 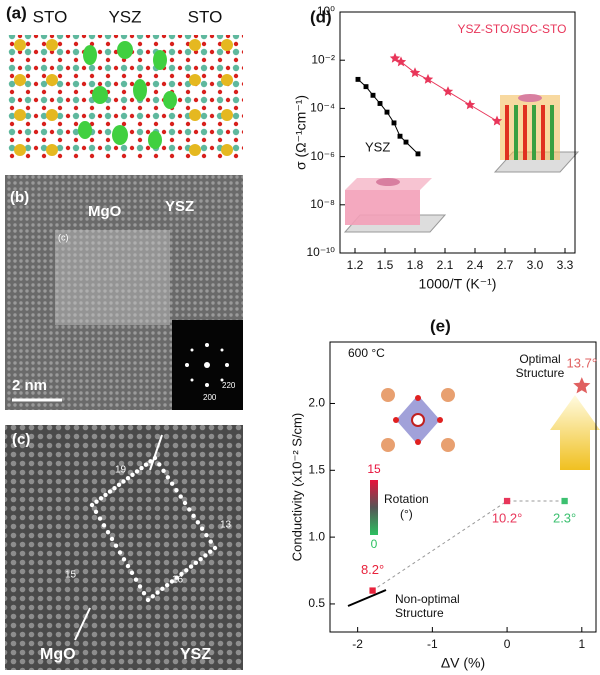 I want to click on x-tick-label: 2.4, so click(x=475, y=265).